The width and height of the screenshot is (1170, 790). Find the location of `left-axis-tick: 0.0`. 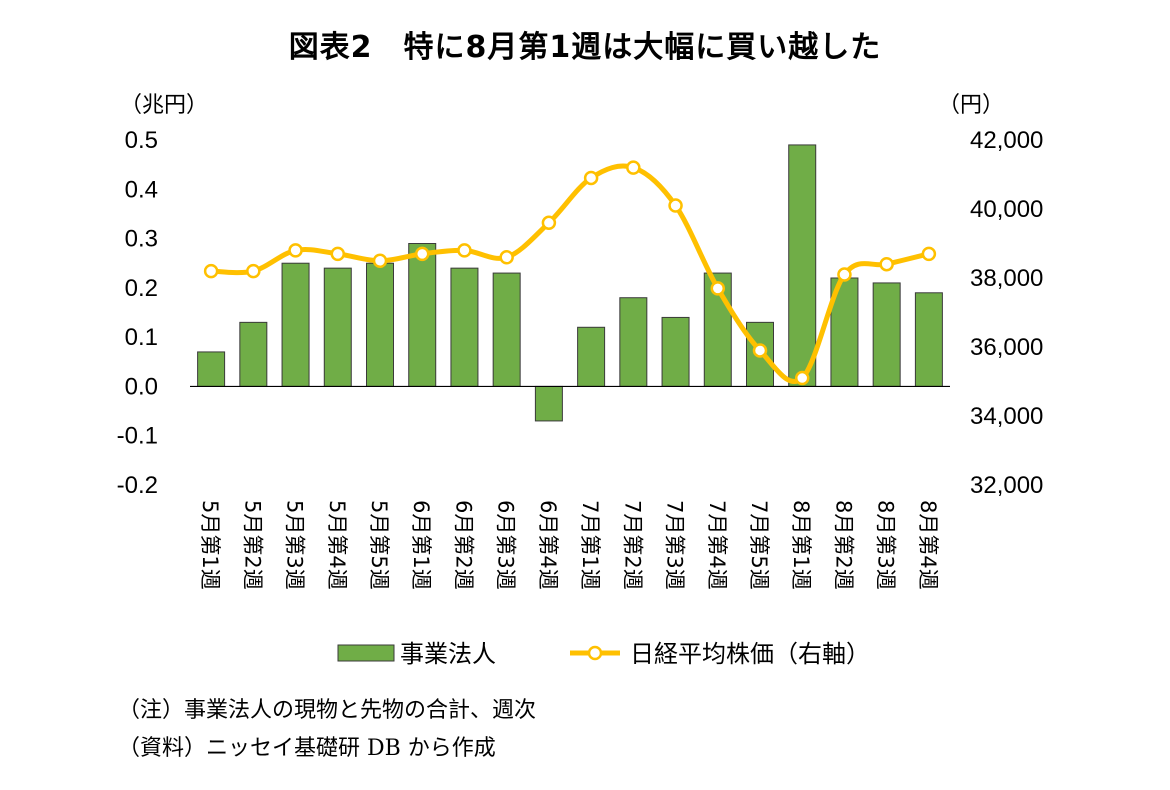

left-axis-tick: 0.0 is located at coordinates (141, 386).